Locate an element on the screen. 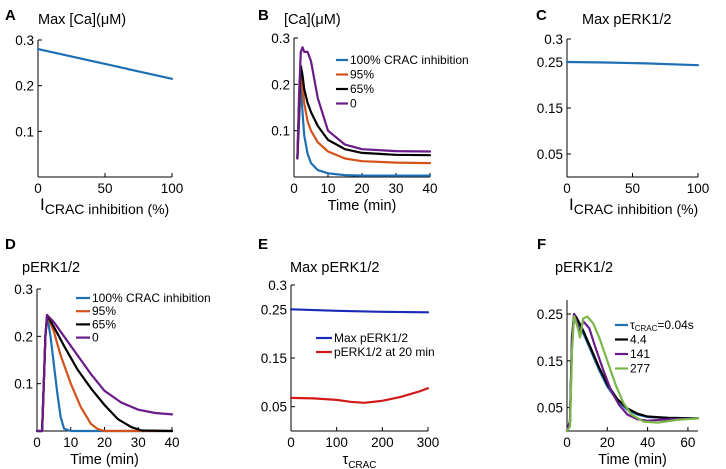  legend-label-main: τ is located at coordinates (632, 325).